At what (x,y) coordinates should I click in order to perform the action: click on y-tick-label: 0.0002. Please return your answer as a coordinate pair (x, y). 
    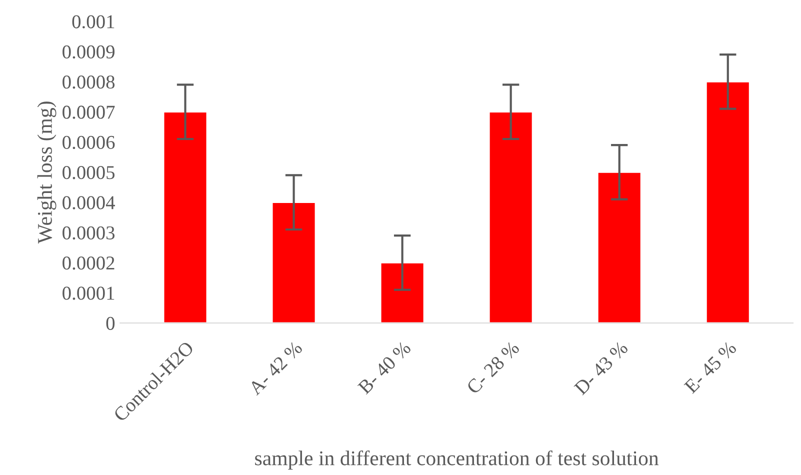
    Looking at the image, I should click on (88, 263).